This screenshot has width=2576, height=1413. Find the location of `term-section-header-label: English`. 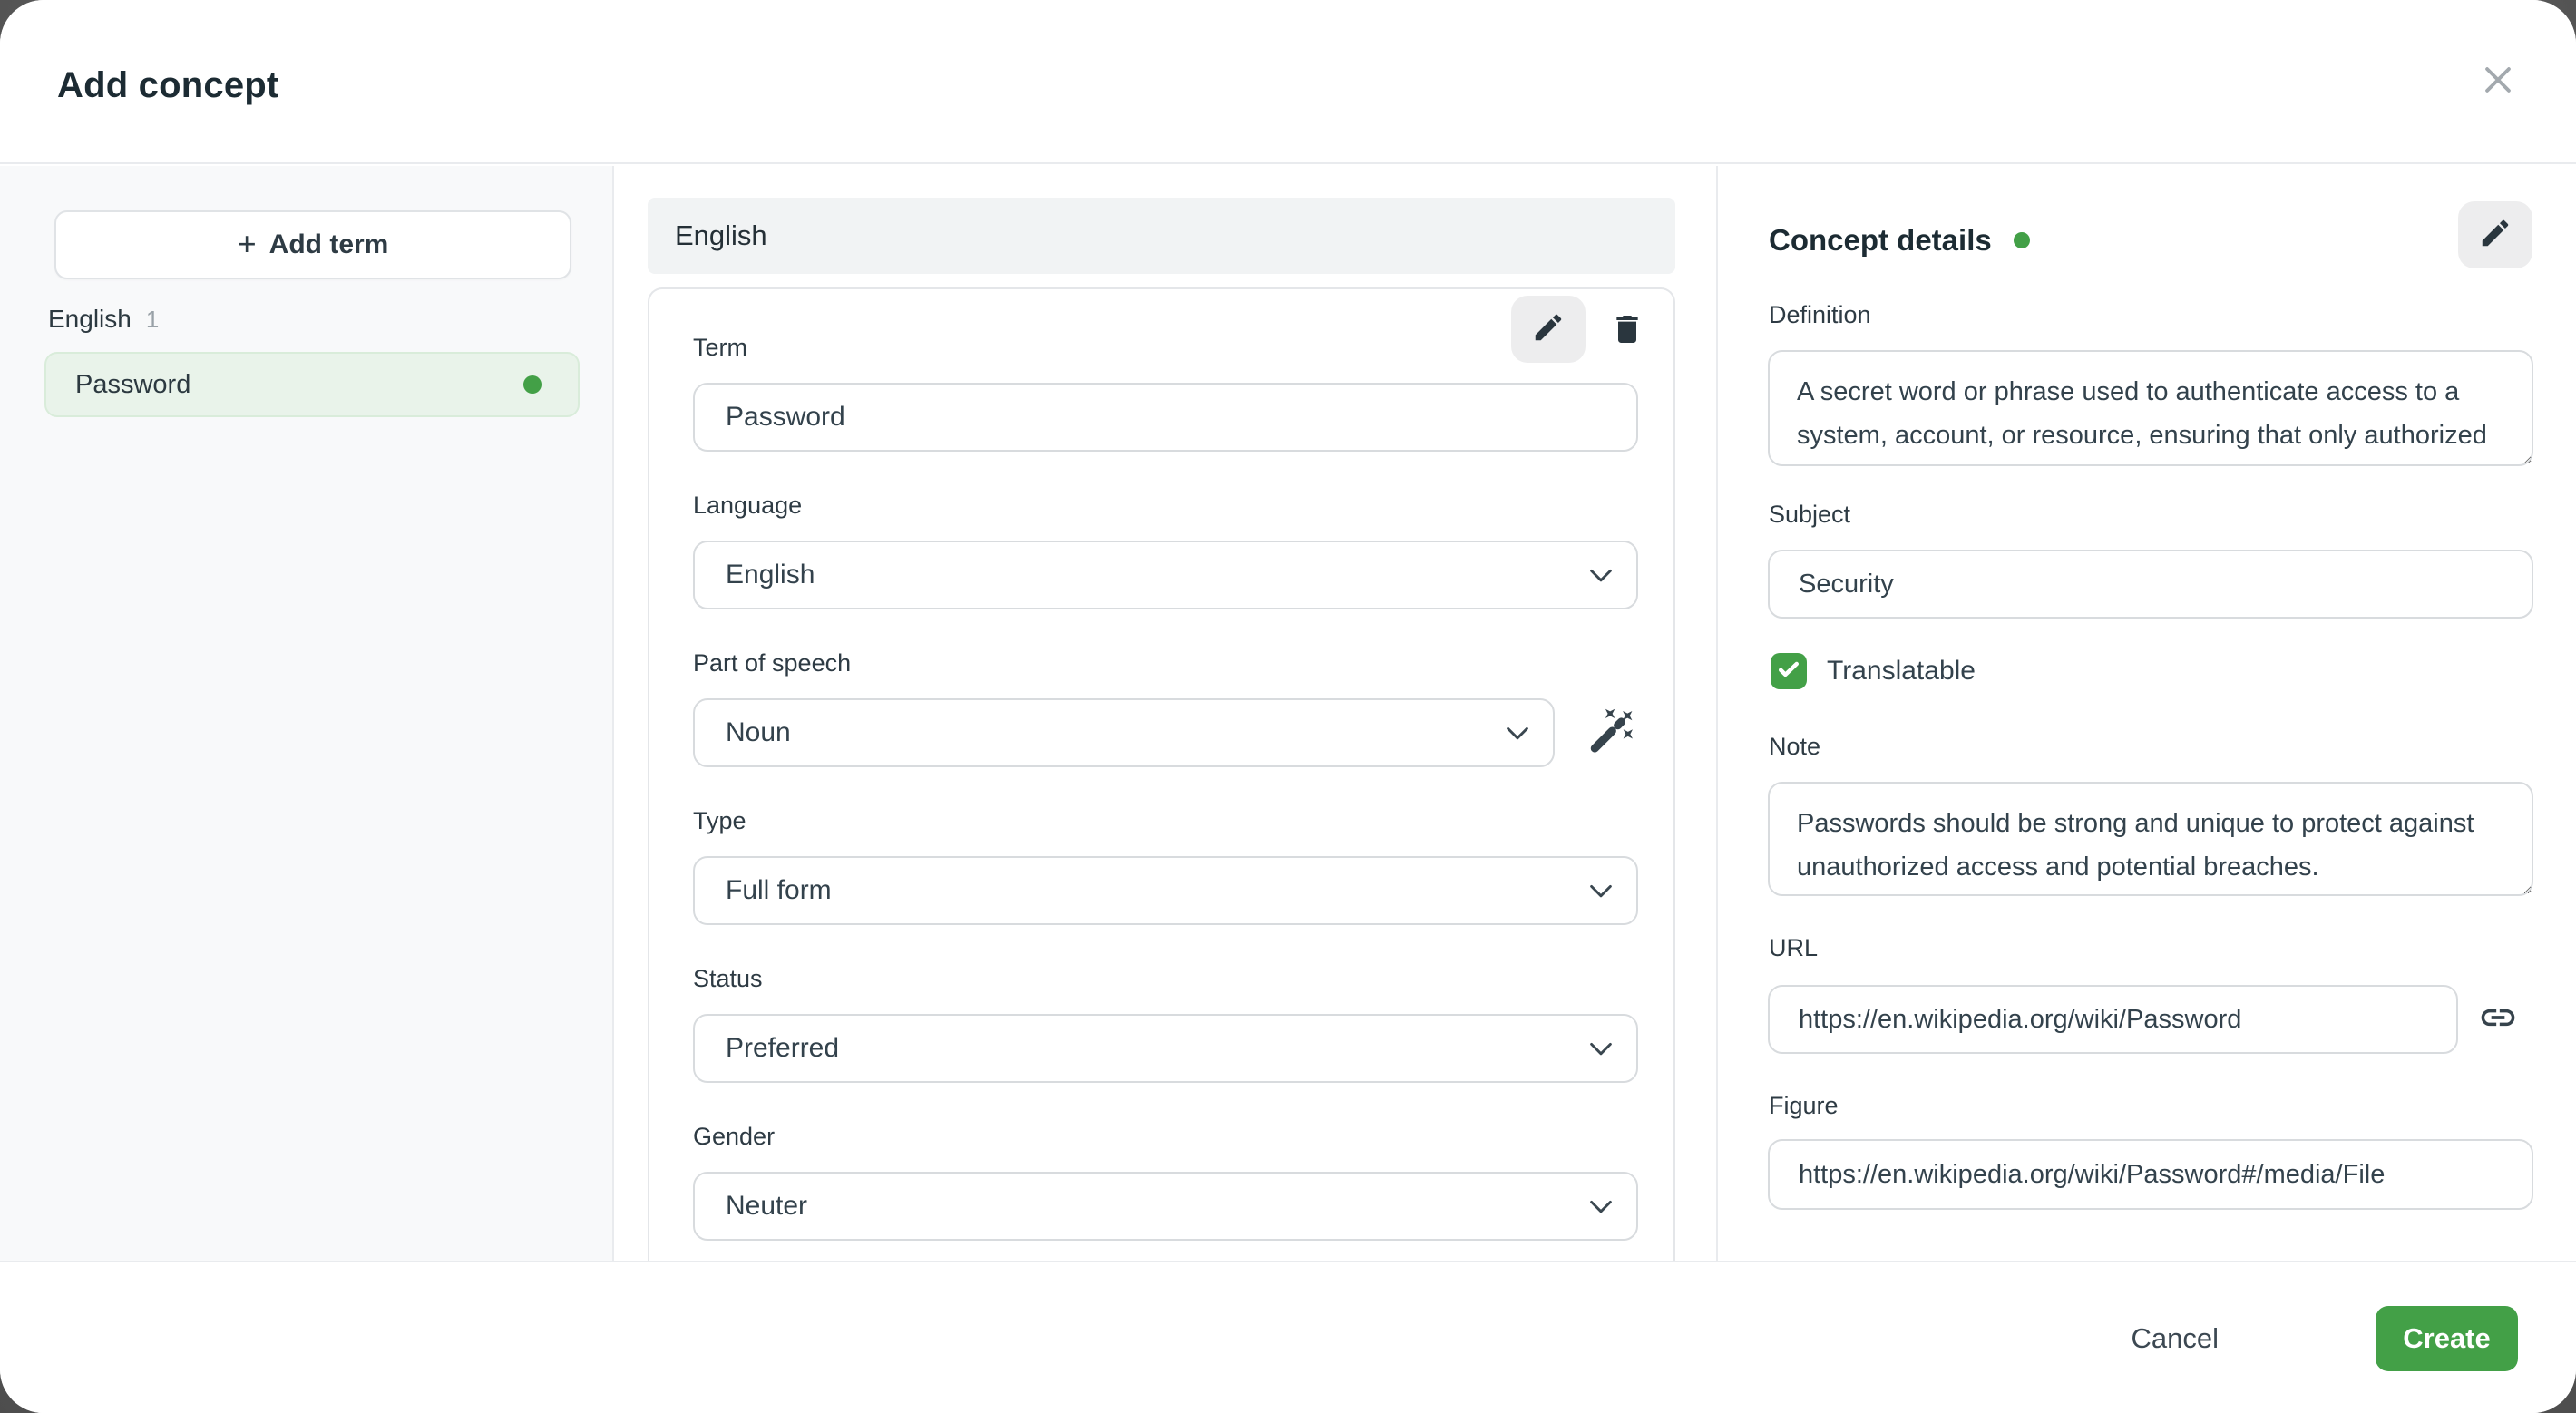

term-section-header-label: English is located at coordinates (721, 235).